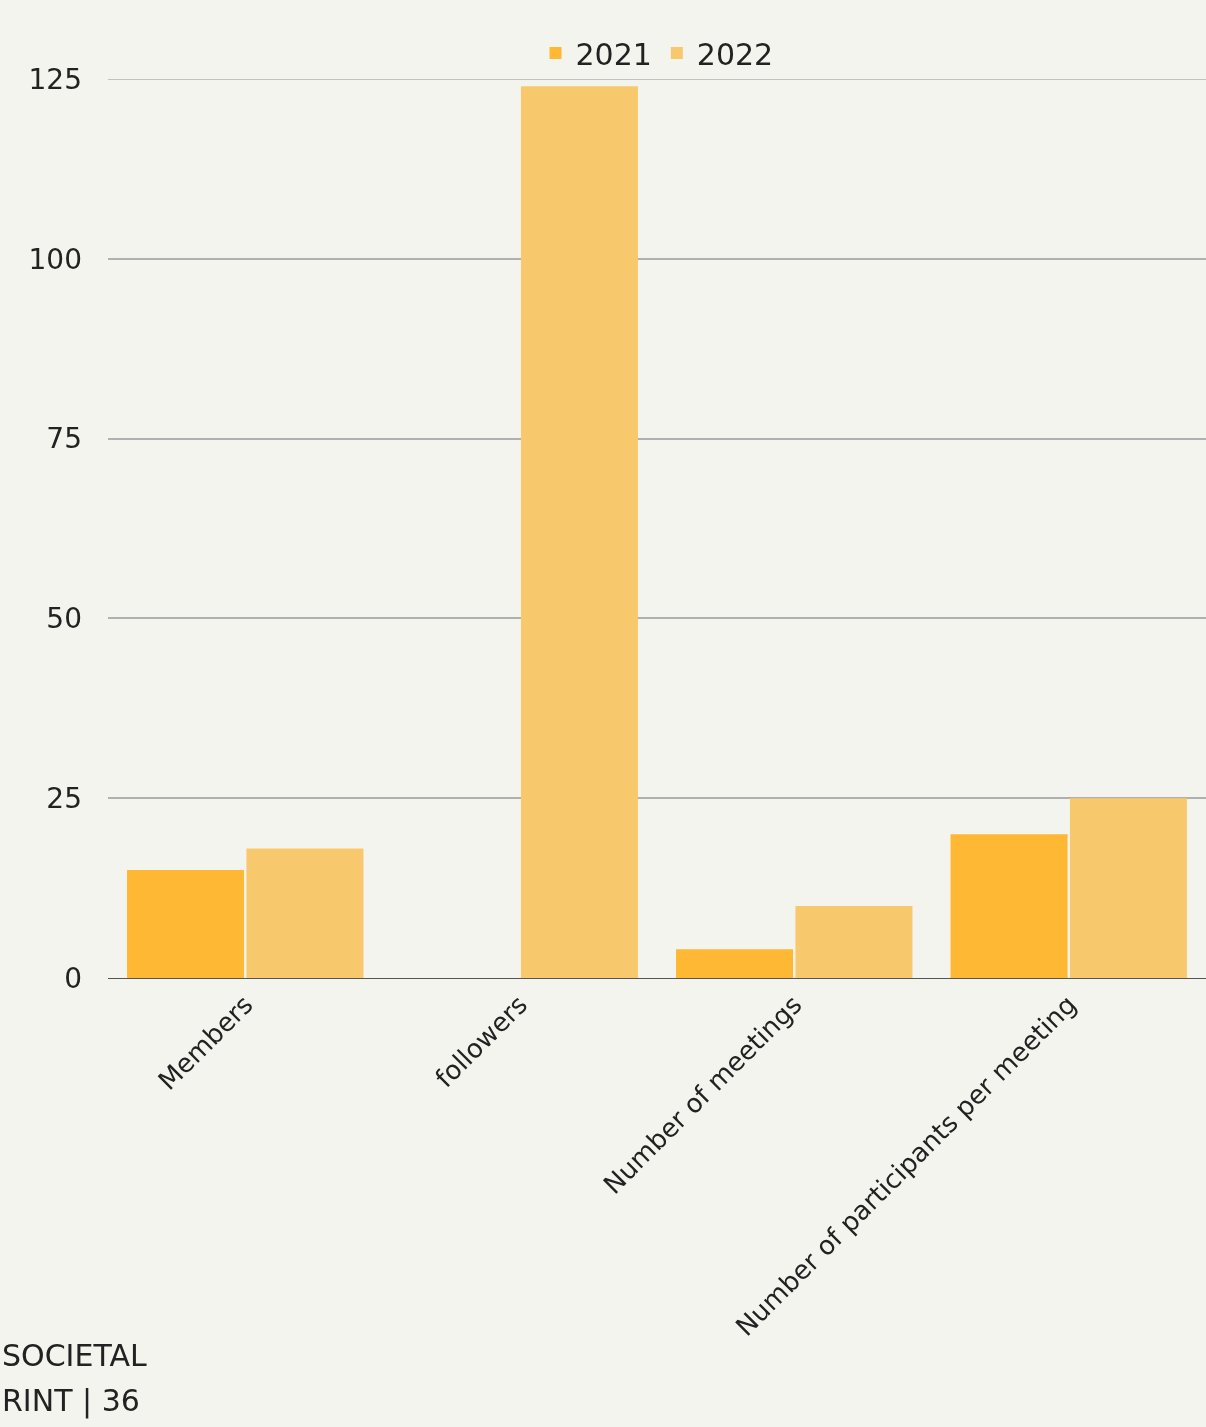 The image size is (1206, 1427). Describe the element at coordinates (735, 54) in the screenshot. I see `legend-label: 2022` at that location.